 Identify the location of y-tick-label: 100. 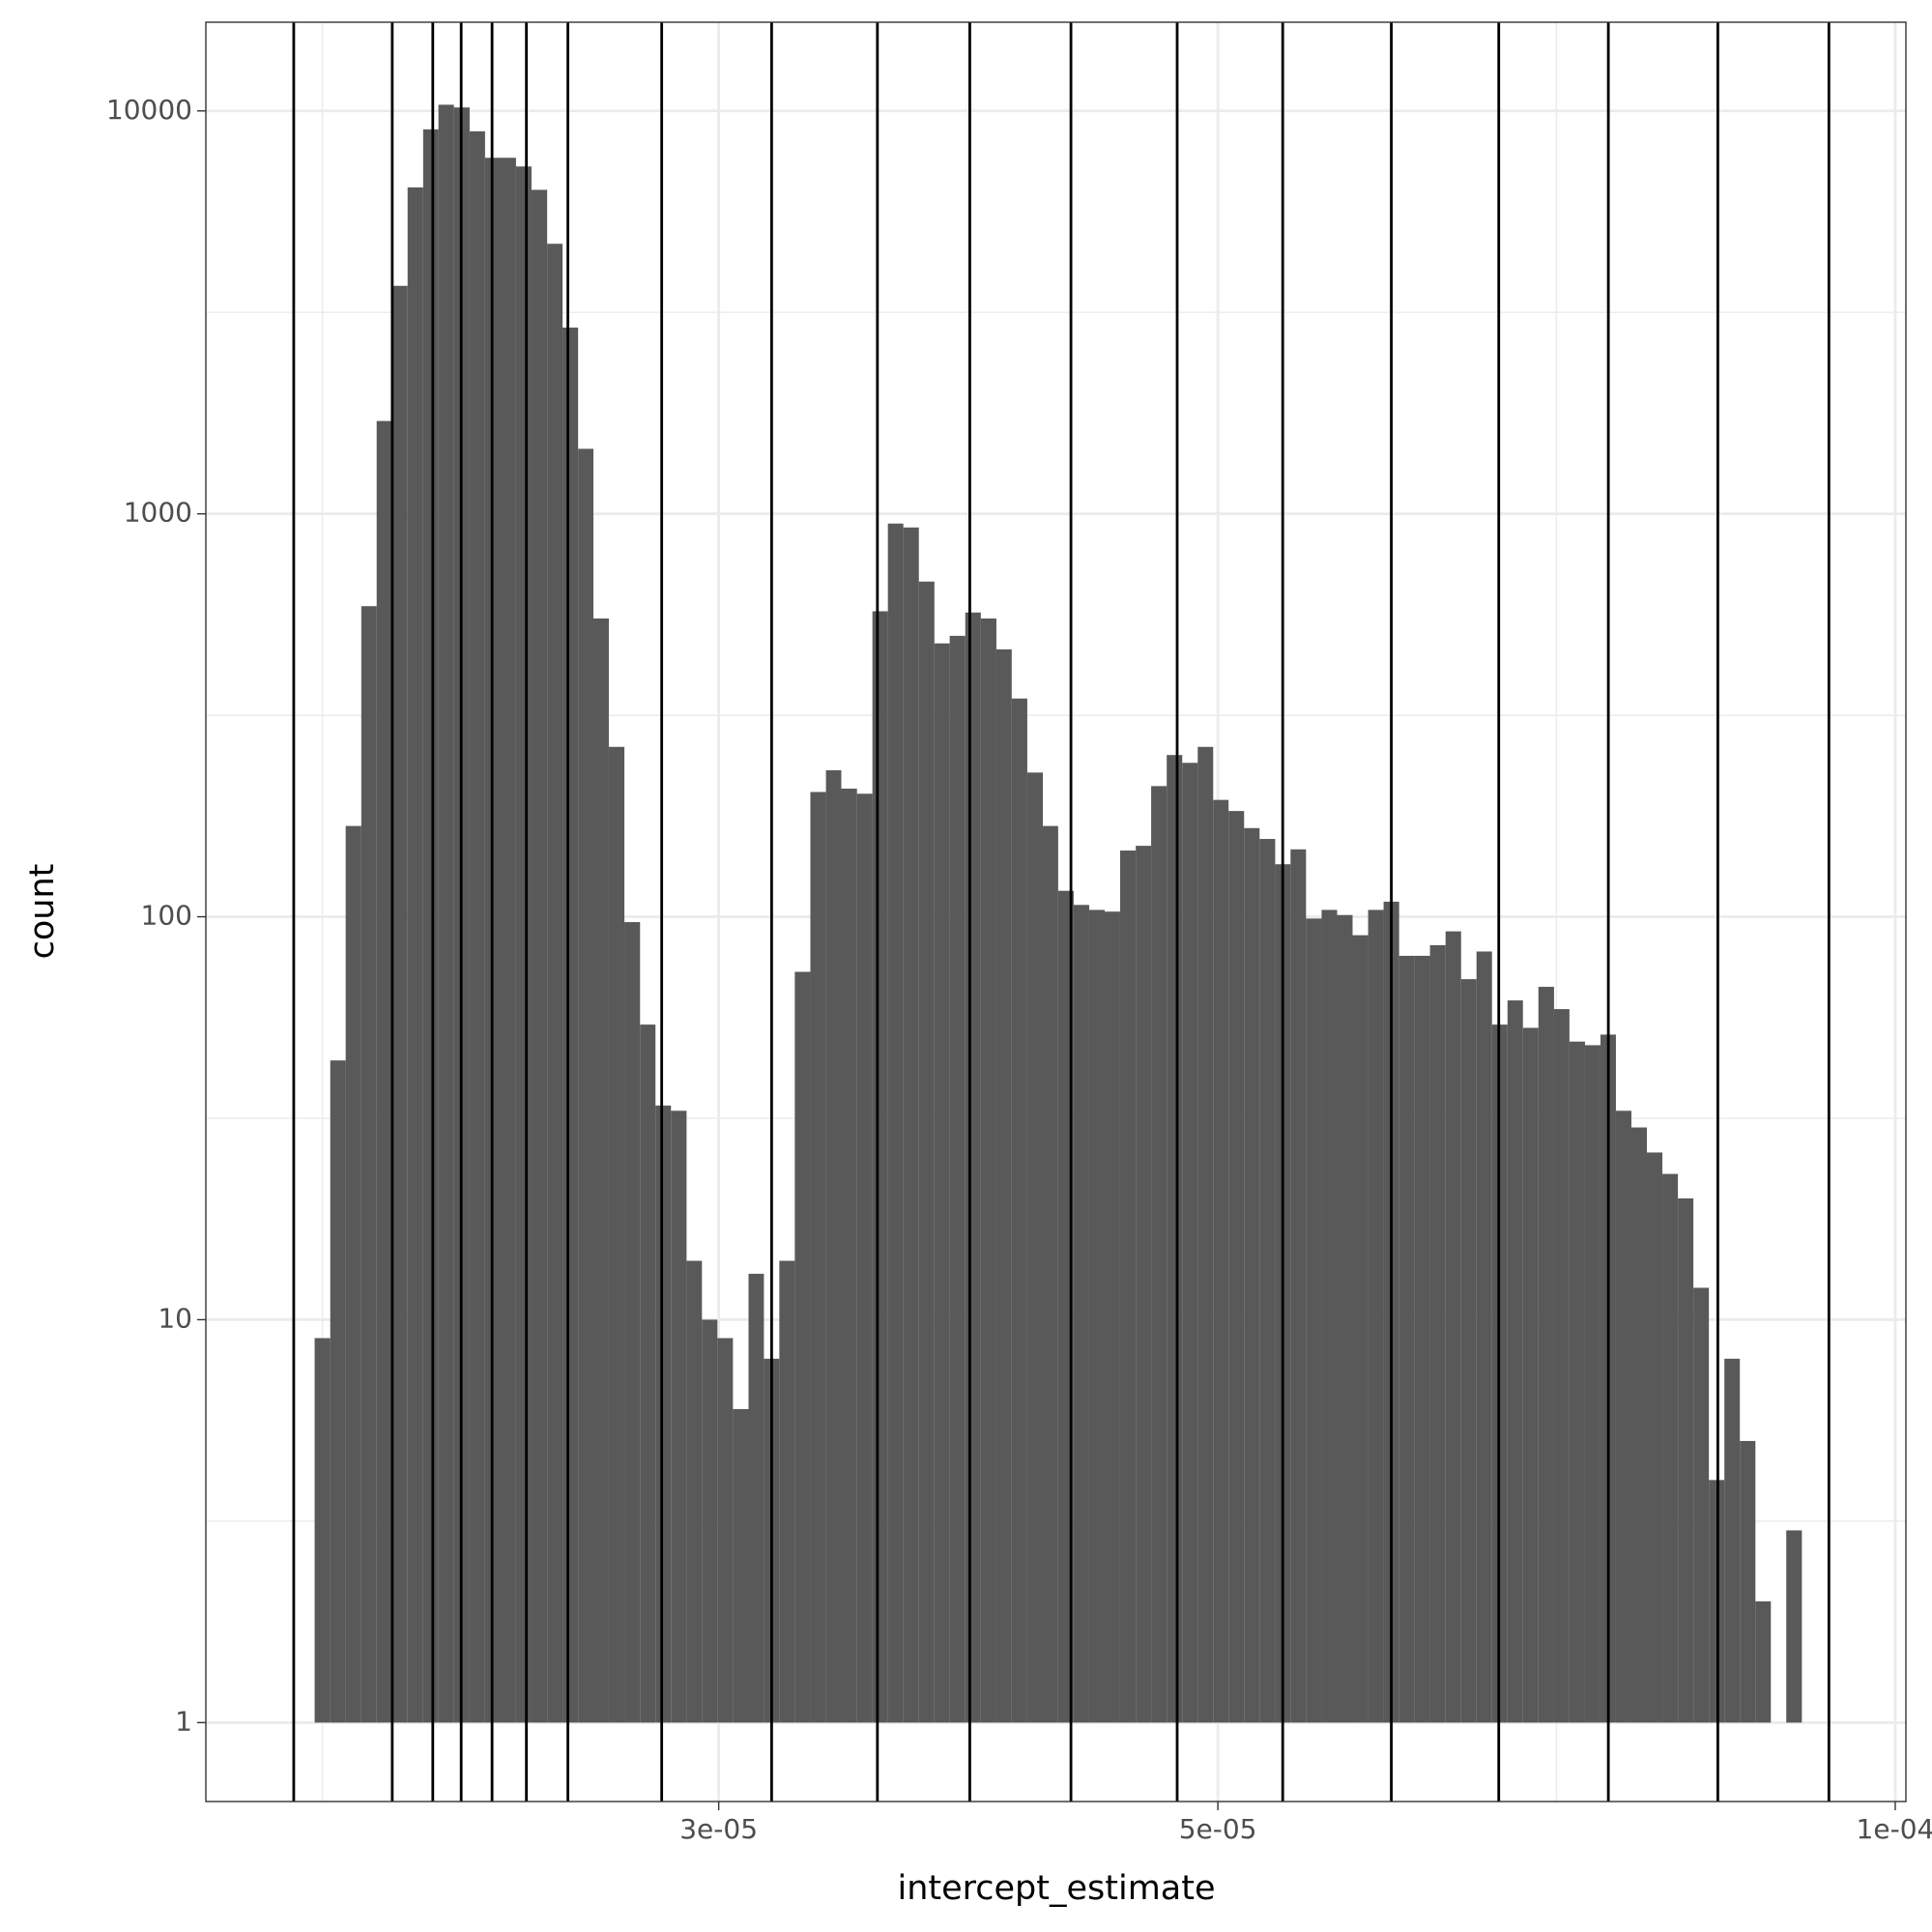
(166, 916).